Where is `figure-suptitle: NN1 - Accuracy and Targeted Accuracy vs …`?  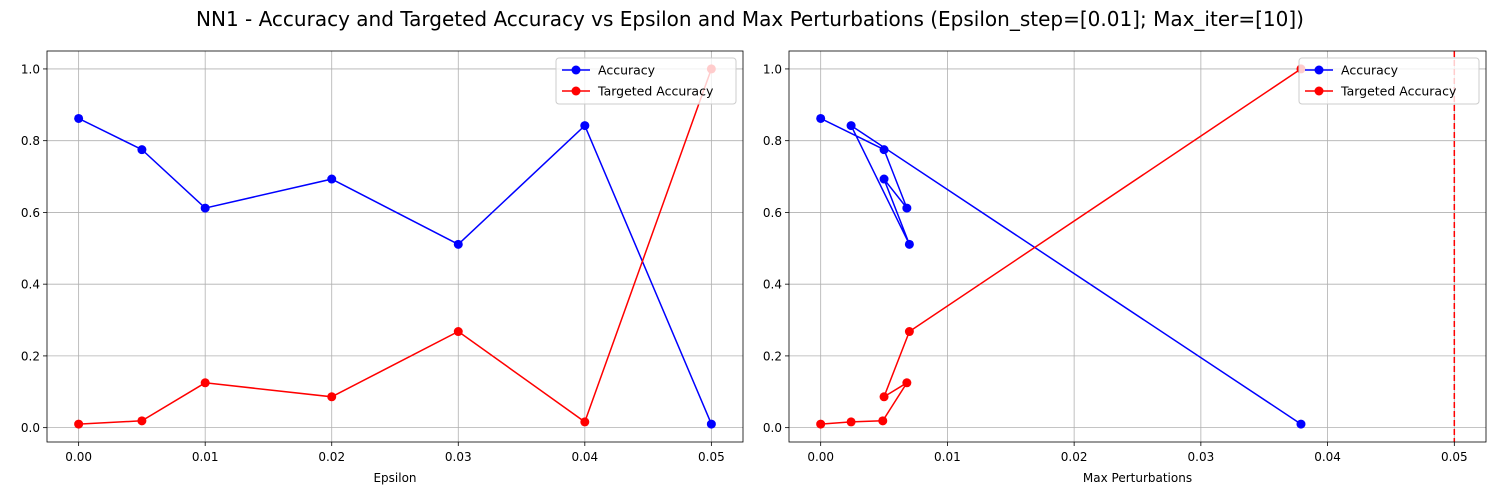
figure-suptitle: NN1 - Accuracy and Targeted Accuracy vs … is located at coordinates (750, 19).